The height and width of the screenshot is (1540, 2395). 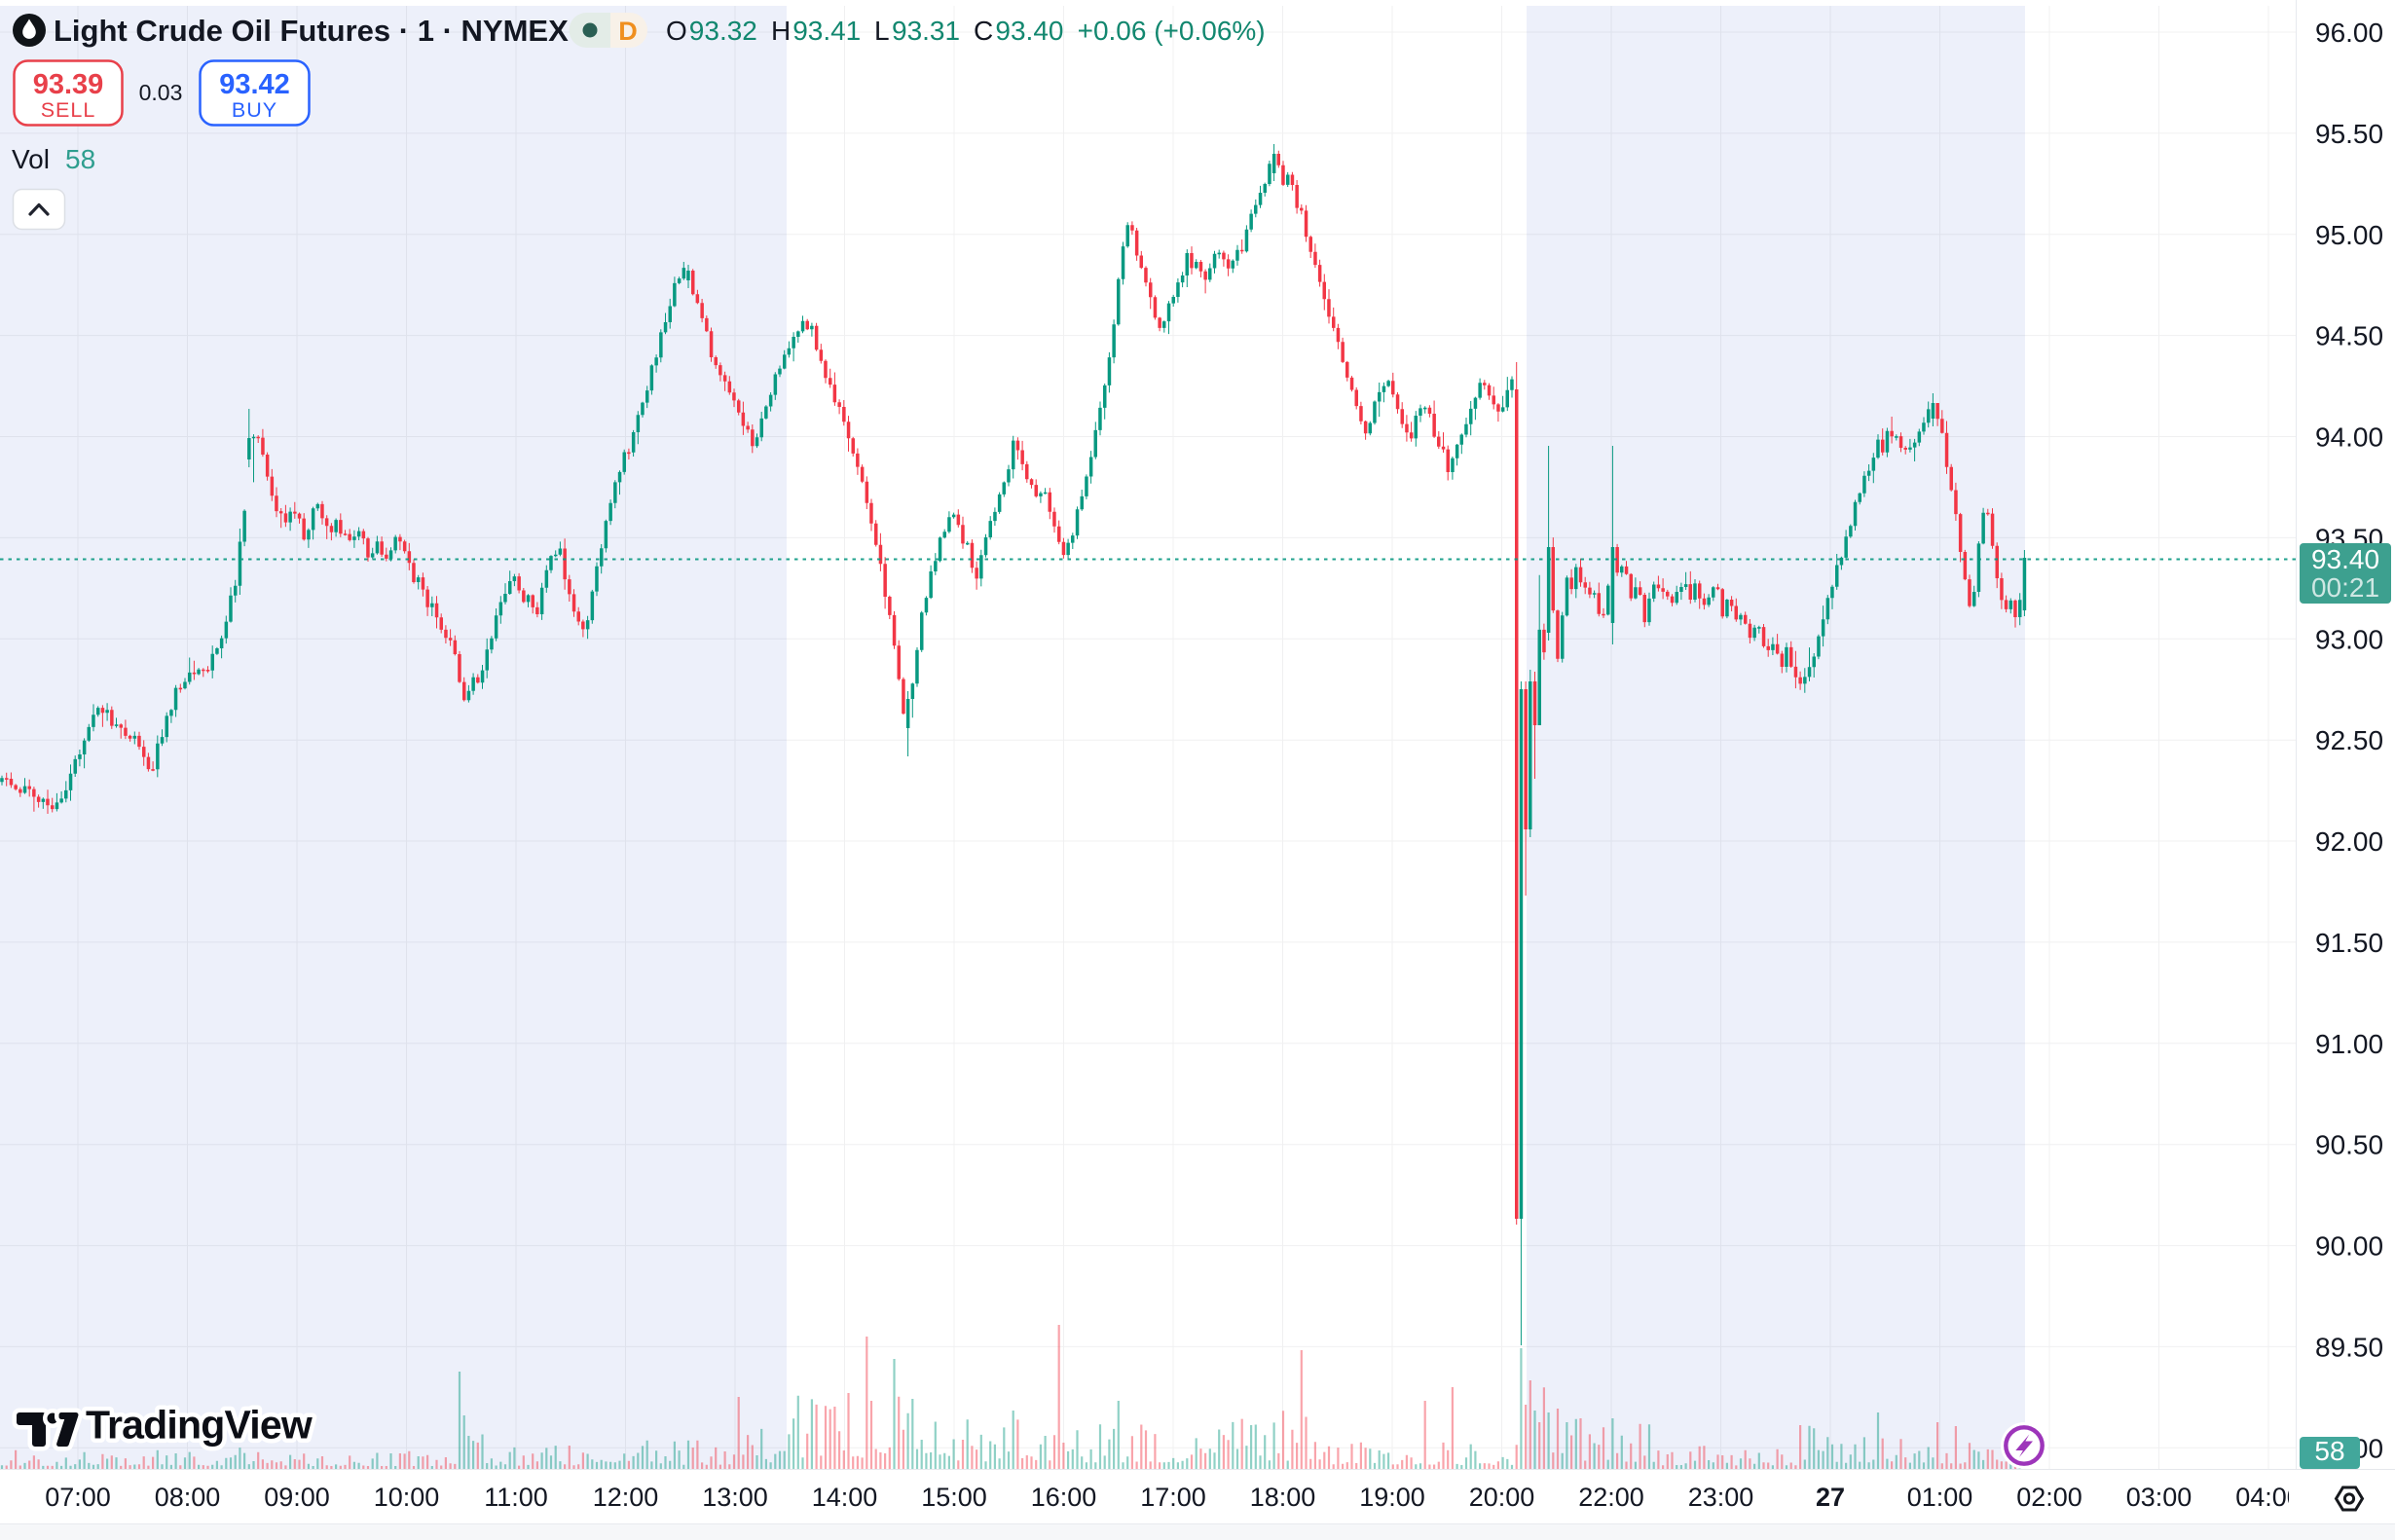 What do you see at coordinates (188, 1497) in the screenshot?
I see `svg-text: 08:00` at bounding box center [188, 1497].